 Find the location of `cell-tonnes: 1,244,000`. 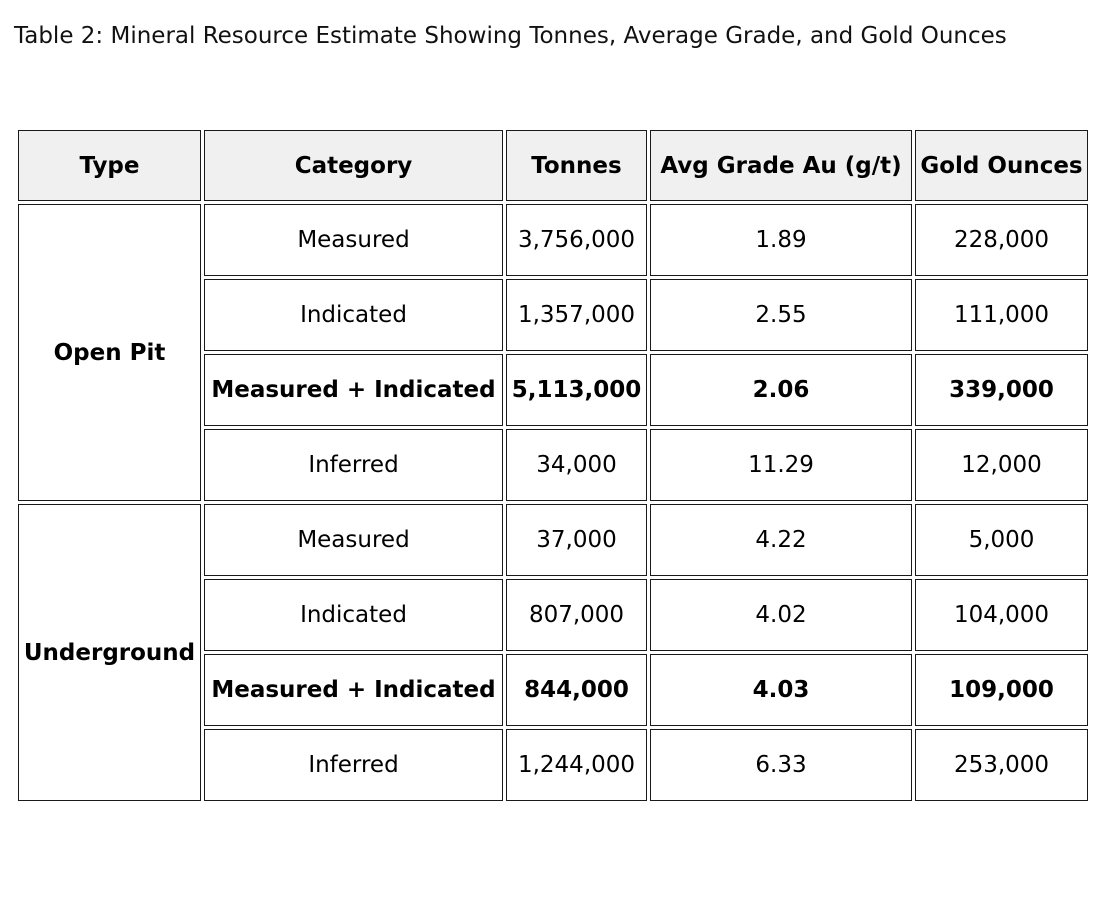

cell-tonnes: 1,244,000 is located at coordinates (576, 765).